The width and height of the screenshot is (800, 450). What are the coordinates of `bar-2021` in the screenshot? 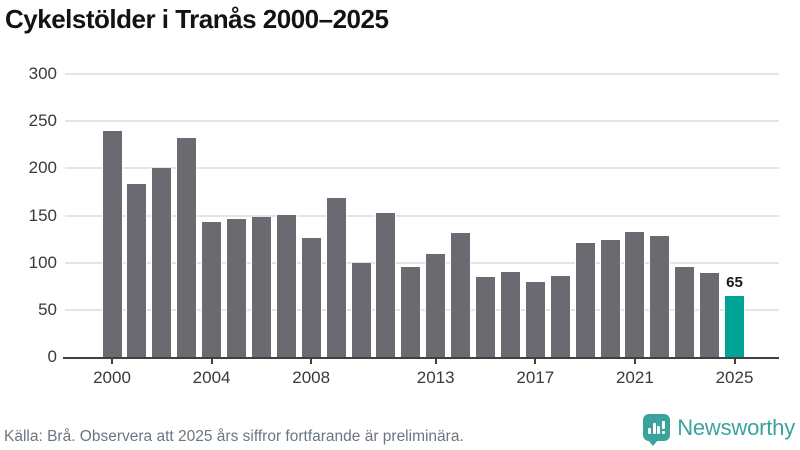 It's located at (635, 294).